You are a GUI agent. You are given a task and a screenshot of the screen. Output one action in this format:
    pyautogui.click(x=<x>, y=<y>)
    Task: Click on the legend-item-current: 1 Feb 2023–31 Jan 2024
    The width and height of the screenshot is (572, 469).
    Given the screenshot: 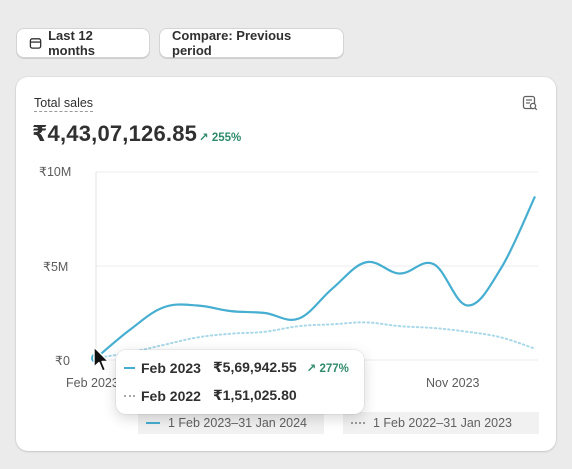 What is the action you would take?
    pyautogui.click(x=231, y=423)
    